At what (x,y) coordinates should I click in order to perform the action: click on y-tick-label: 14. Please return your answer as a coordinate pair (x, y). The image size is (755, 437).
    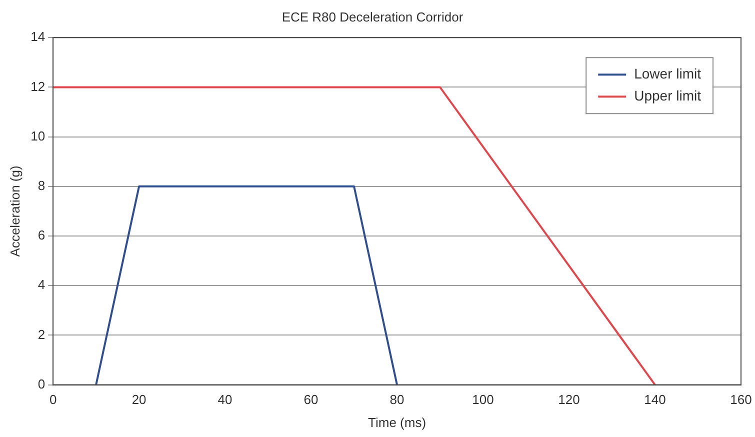
    Looking at the image, I should click on (38, 36).